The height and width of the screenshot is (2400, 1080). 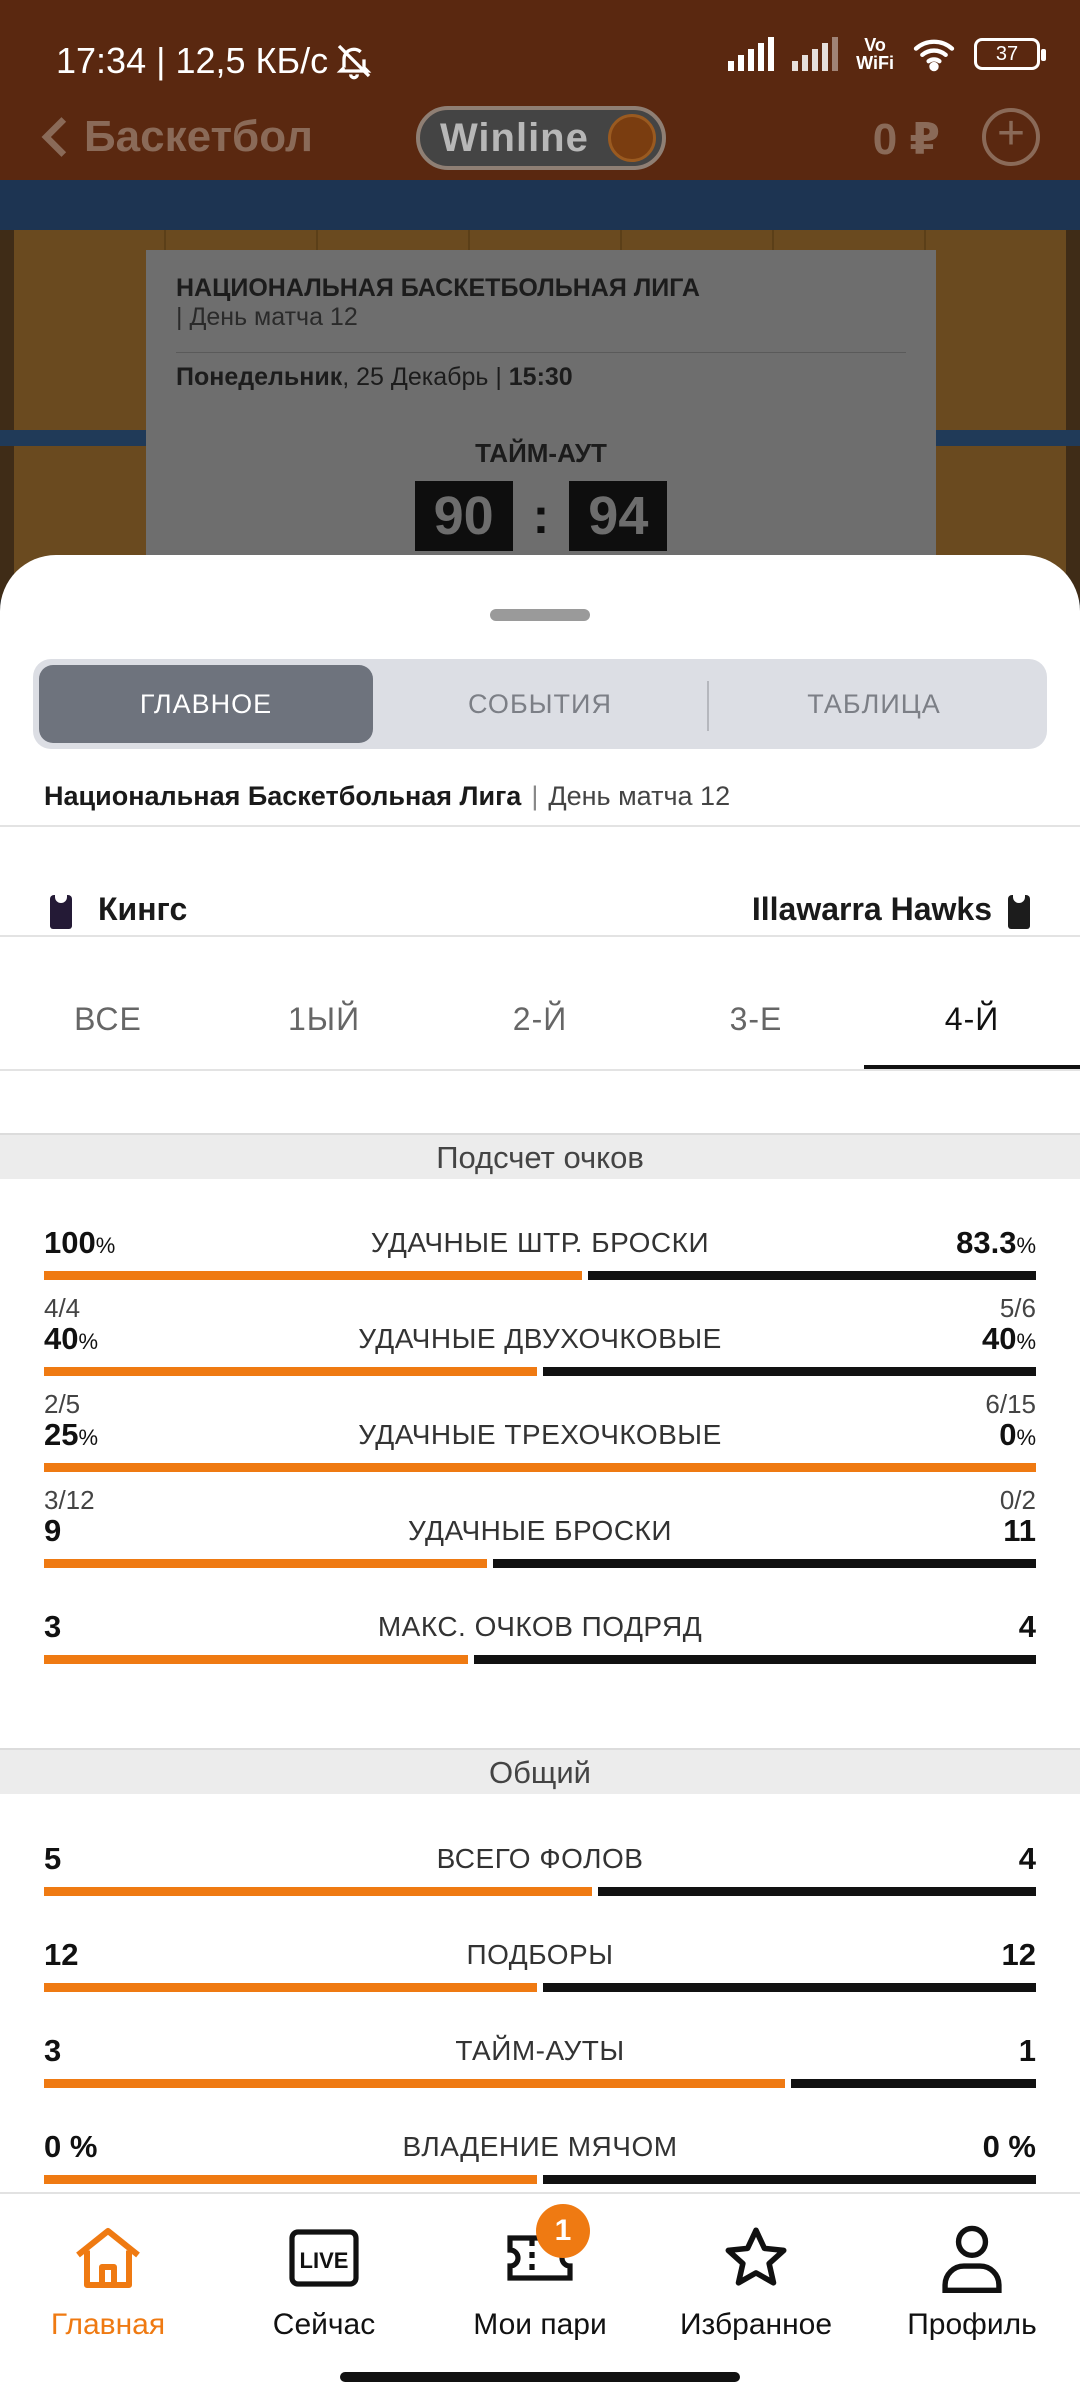 I want to click on add-funds-button: +, so click(x=1011, y=137).